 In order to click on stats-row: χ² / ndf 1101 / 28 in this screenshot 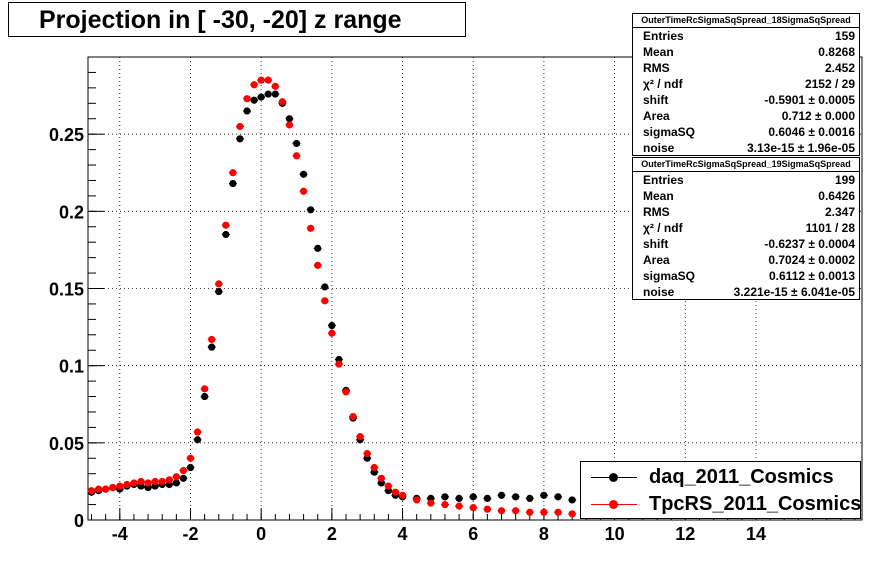, I will do `click(746, 228)`.